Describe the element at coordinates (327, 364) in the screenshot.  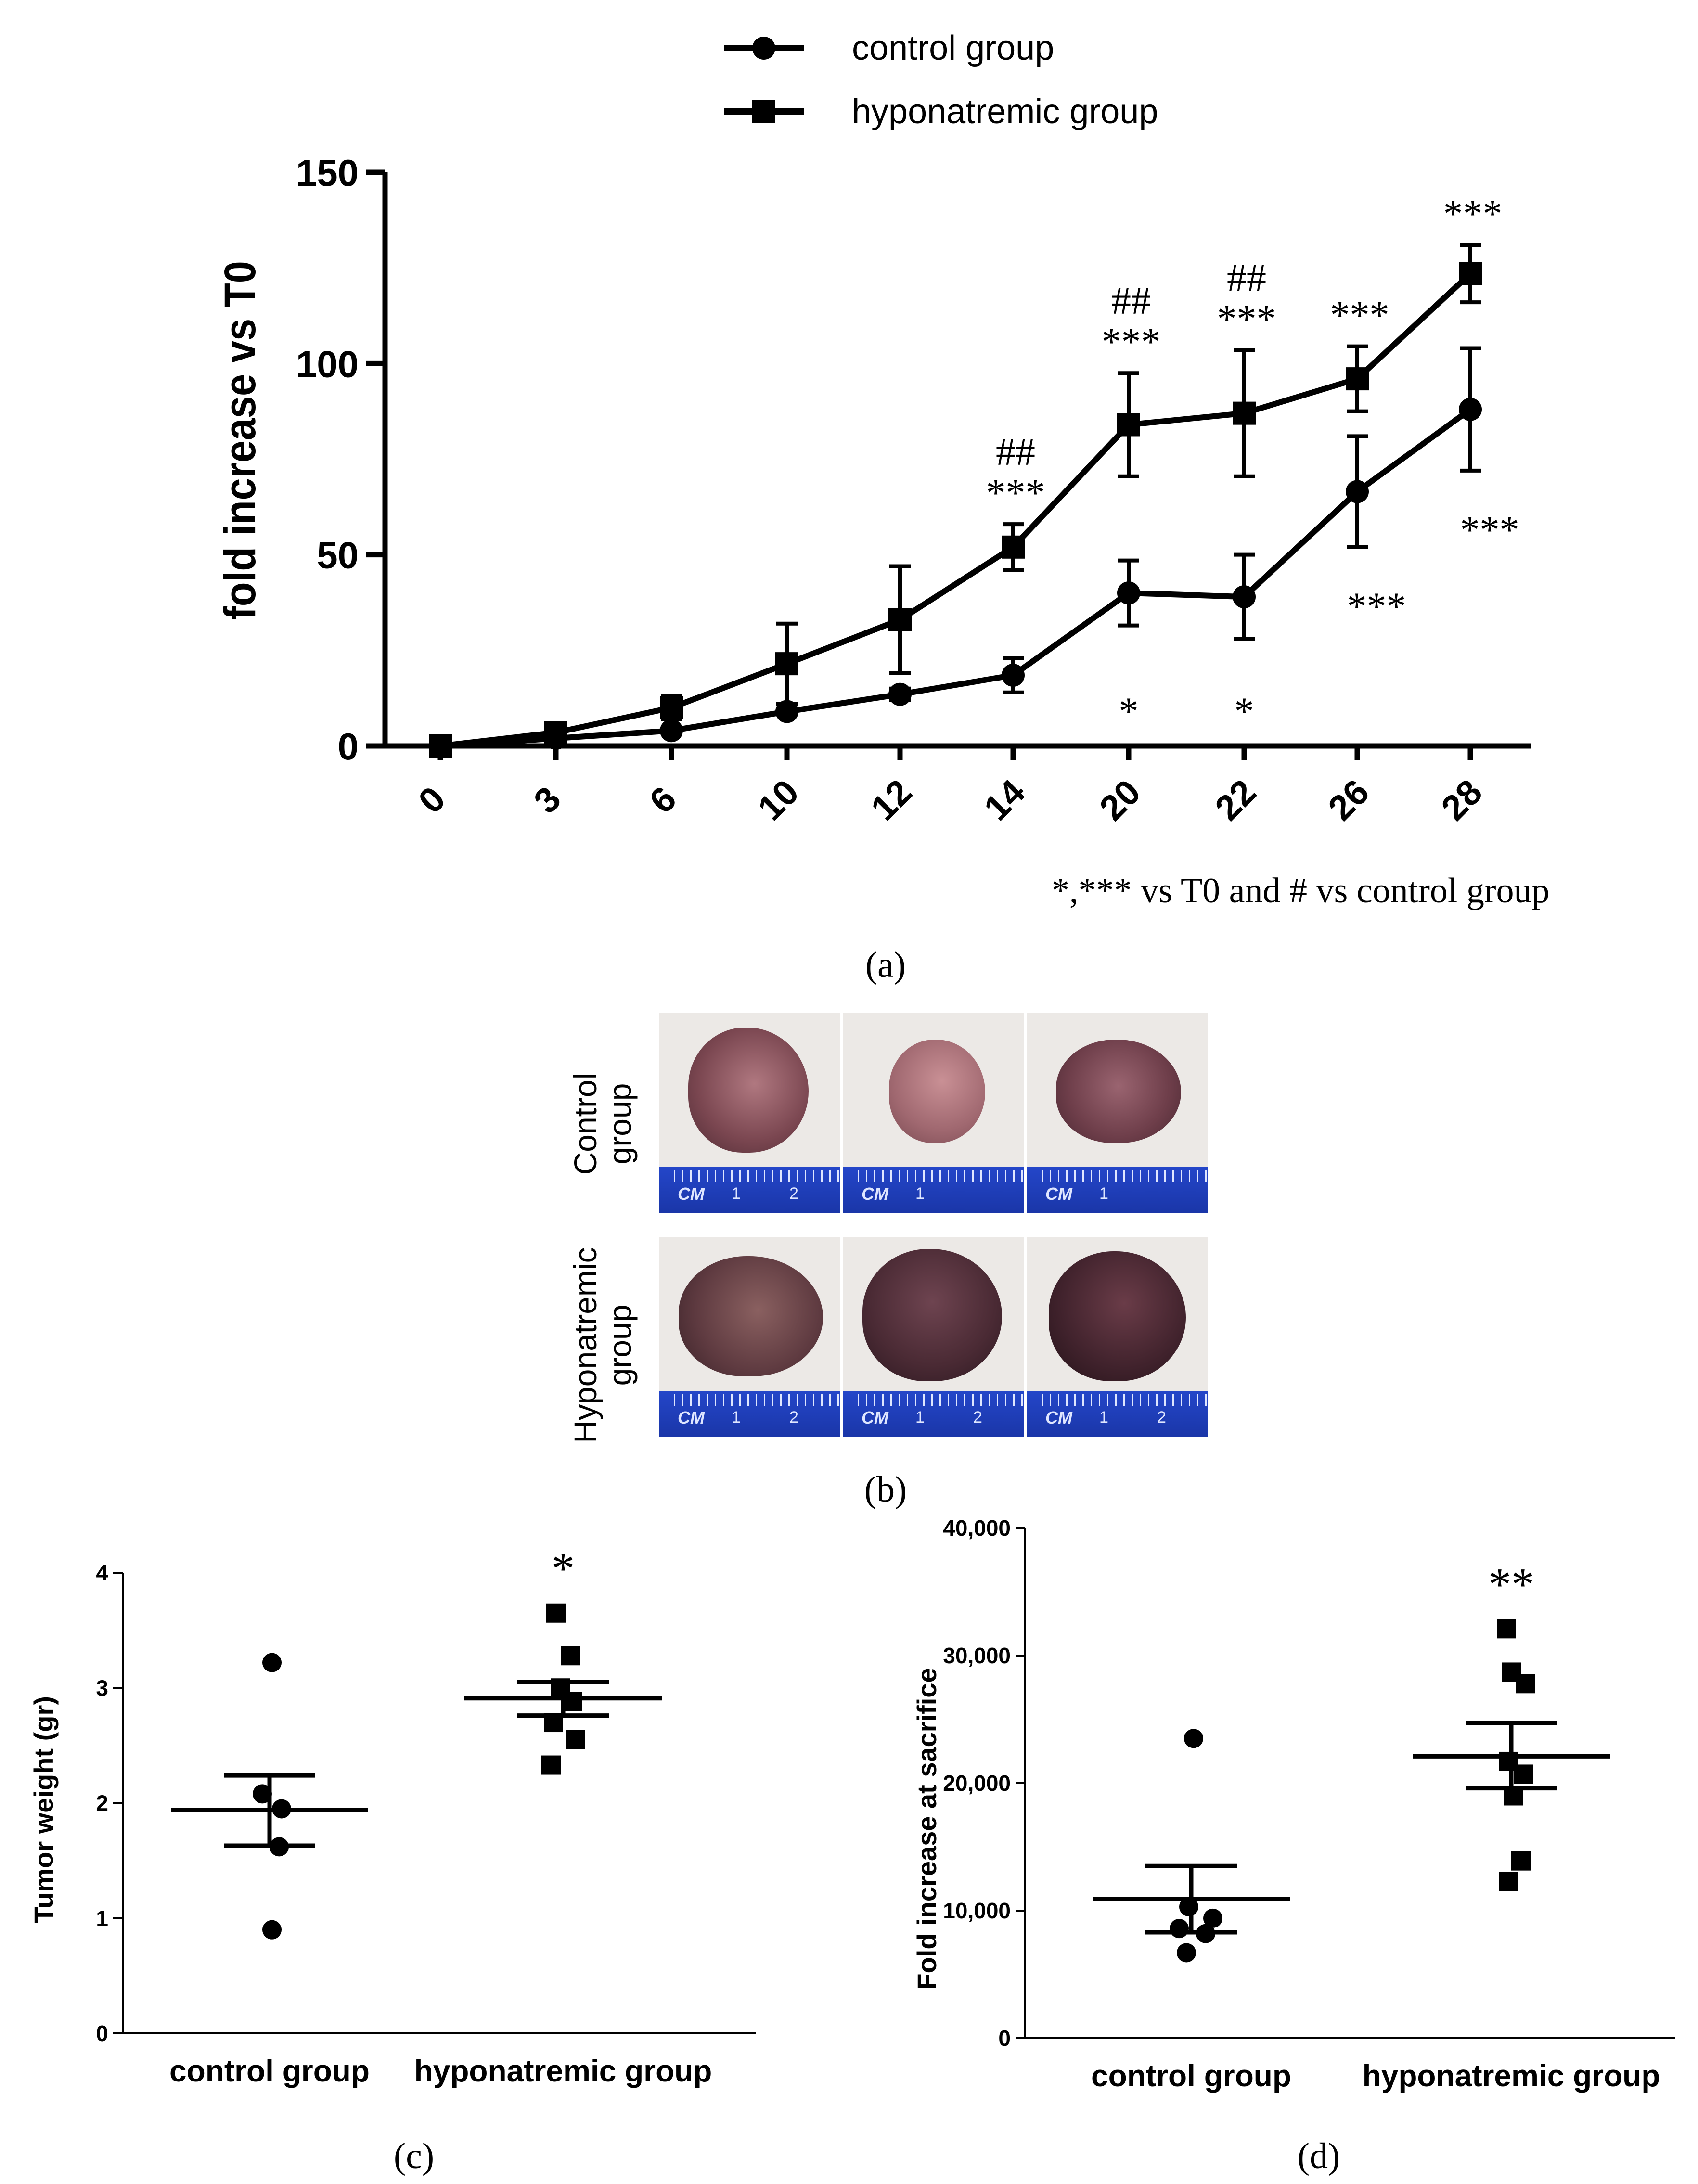
I see `y-tick-label: 100` at that location.